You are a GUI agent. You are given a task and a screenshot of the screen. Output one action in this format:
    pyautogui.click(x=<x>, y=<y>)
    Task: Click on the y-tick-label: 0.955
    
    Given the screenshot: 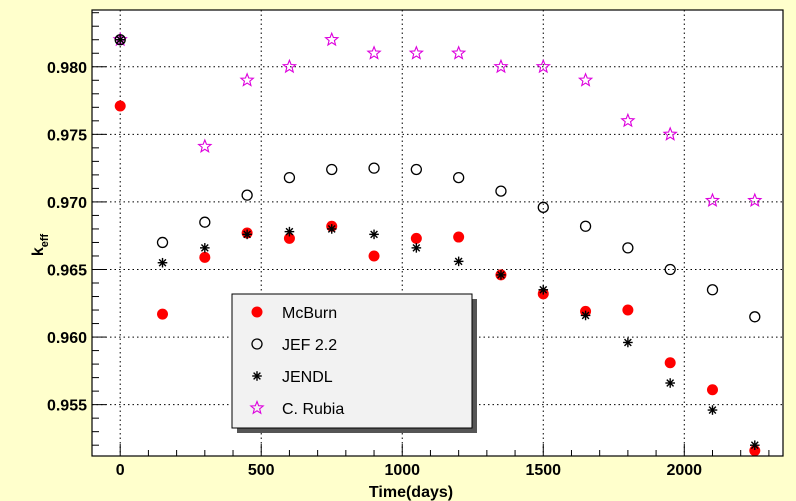 What is the action you would take?
    pyautogui.click(x=67, y=406)
    